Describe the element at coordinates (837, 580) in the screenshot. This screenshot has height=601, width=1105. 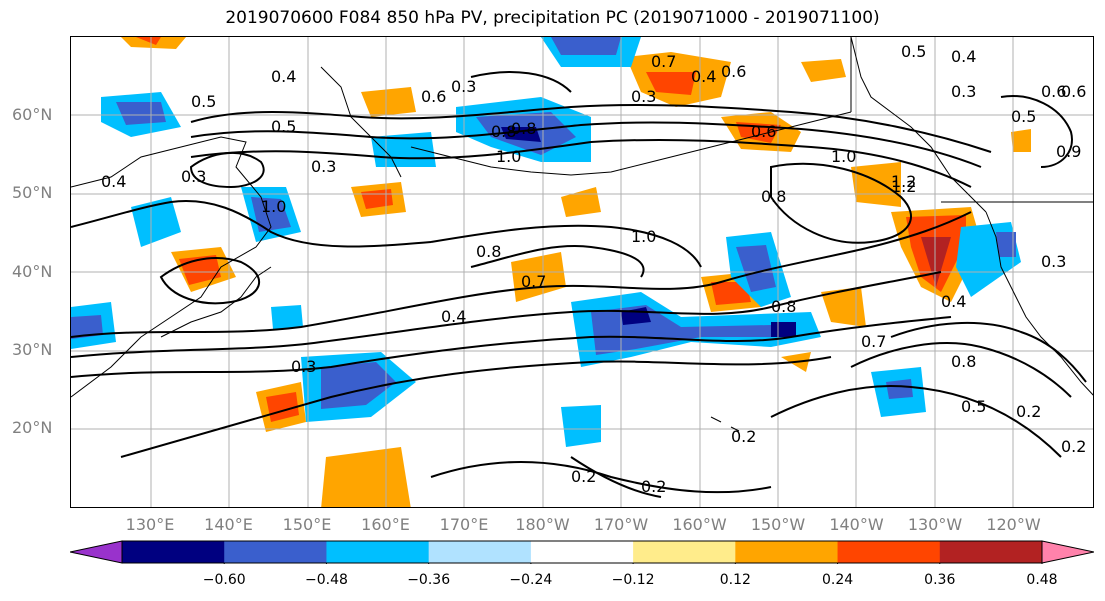
I see `colorbar-tick-label: 0.24` at that location.